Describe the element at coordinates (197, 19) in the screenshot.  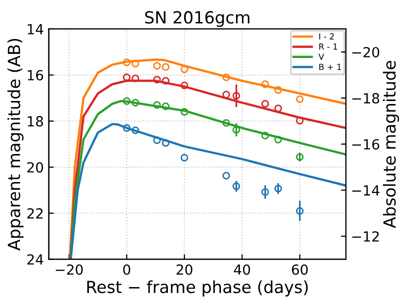
I see `chart-title: SN 2016gcm` at that location.